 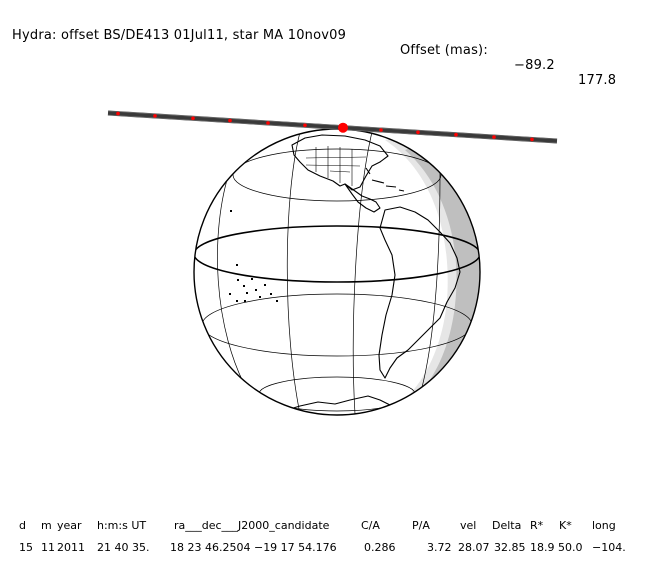 I want to click on central-america-outline, so click(x=362, y=198).